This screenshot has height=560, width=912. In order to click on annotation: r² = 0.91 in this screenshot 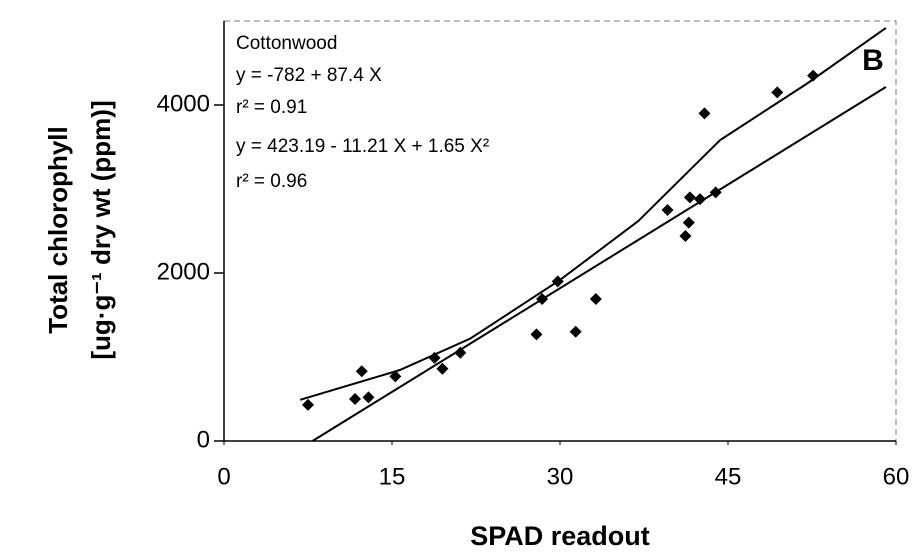, I will do `click(271, 107)`.